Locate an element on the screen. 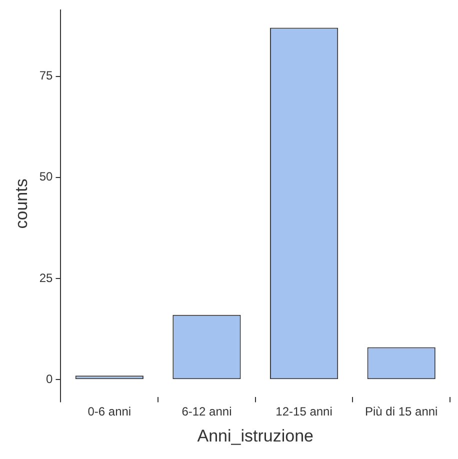 The image size is (458, 459). y-tick-label: 0 is located at coordinates (50, 379).